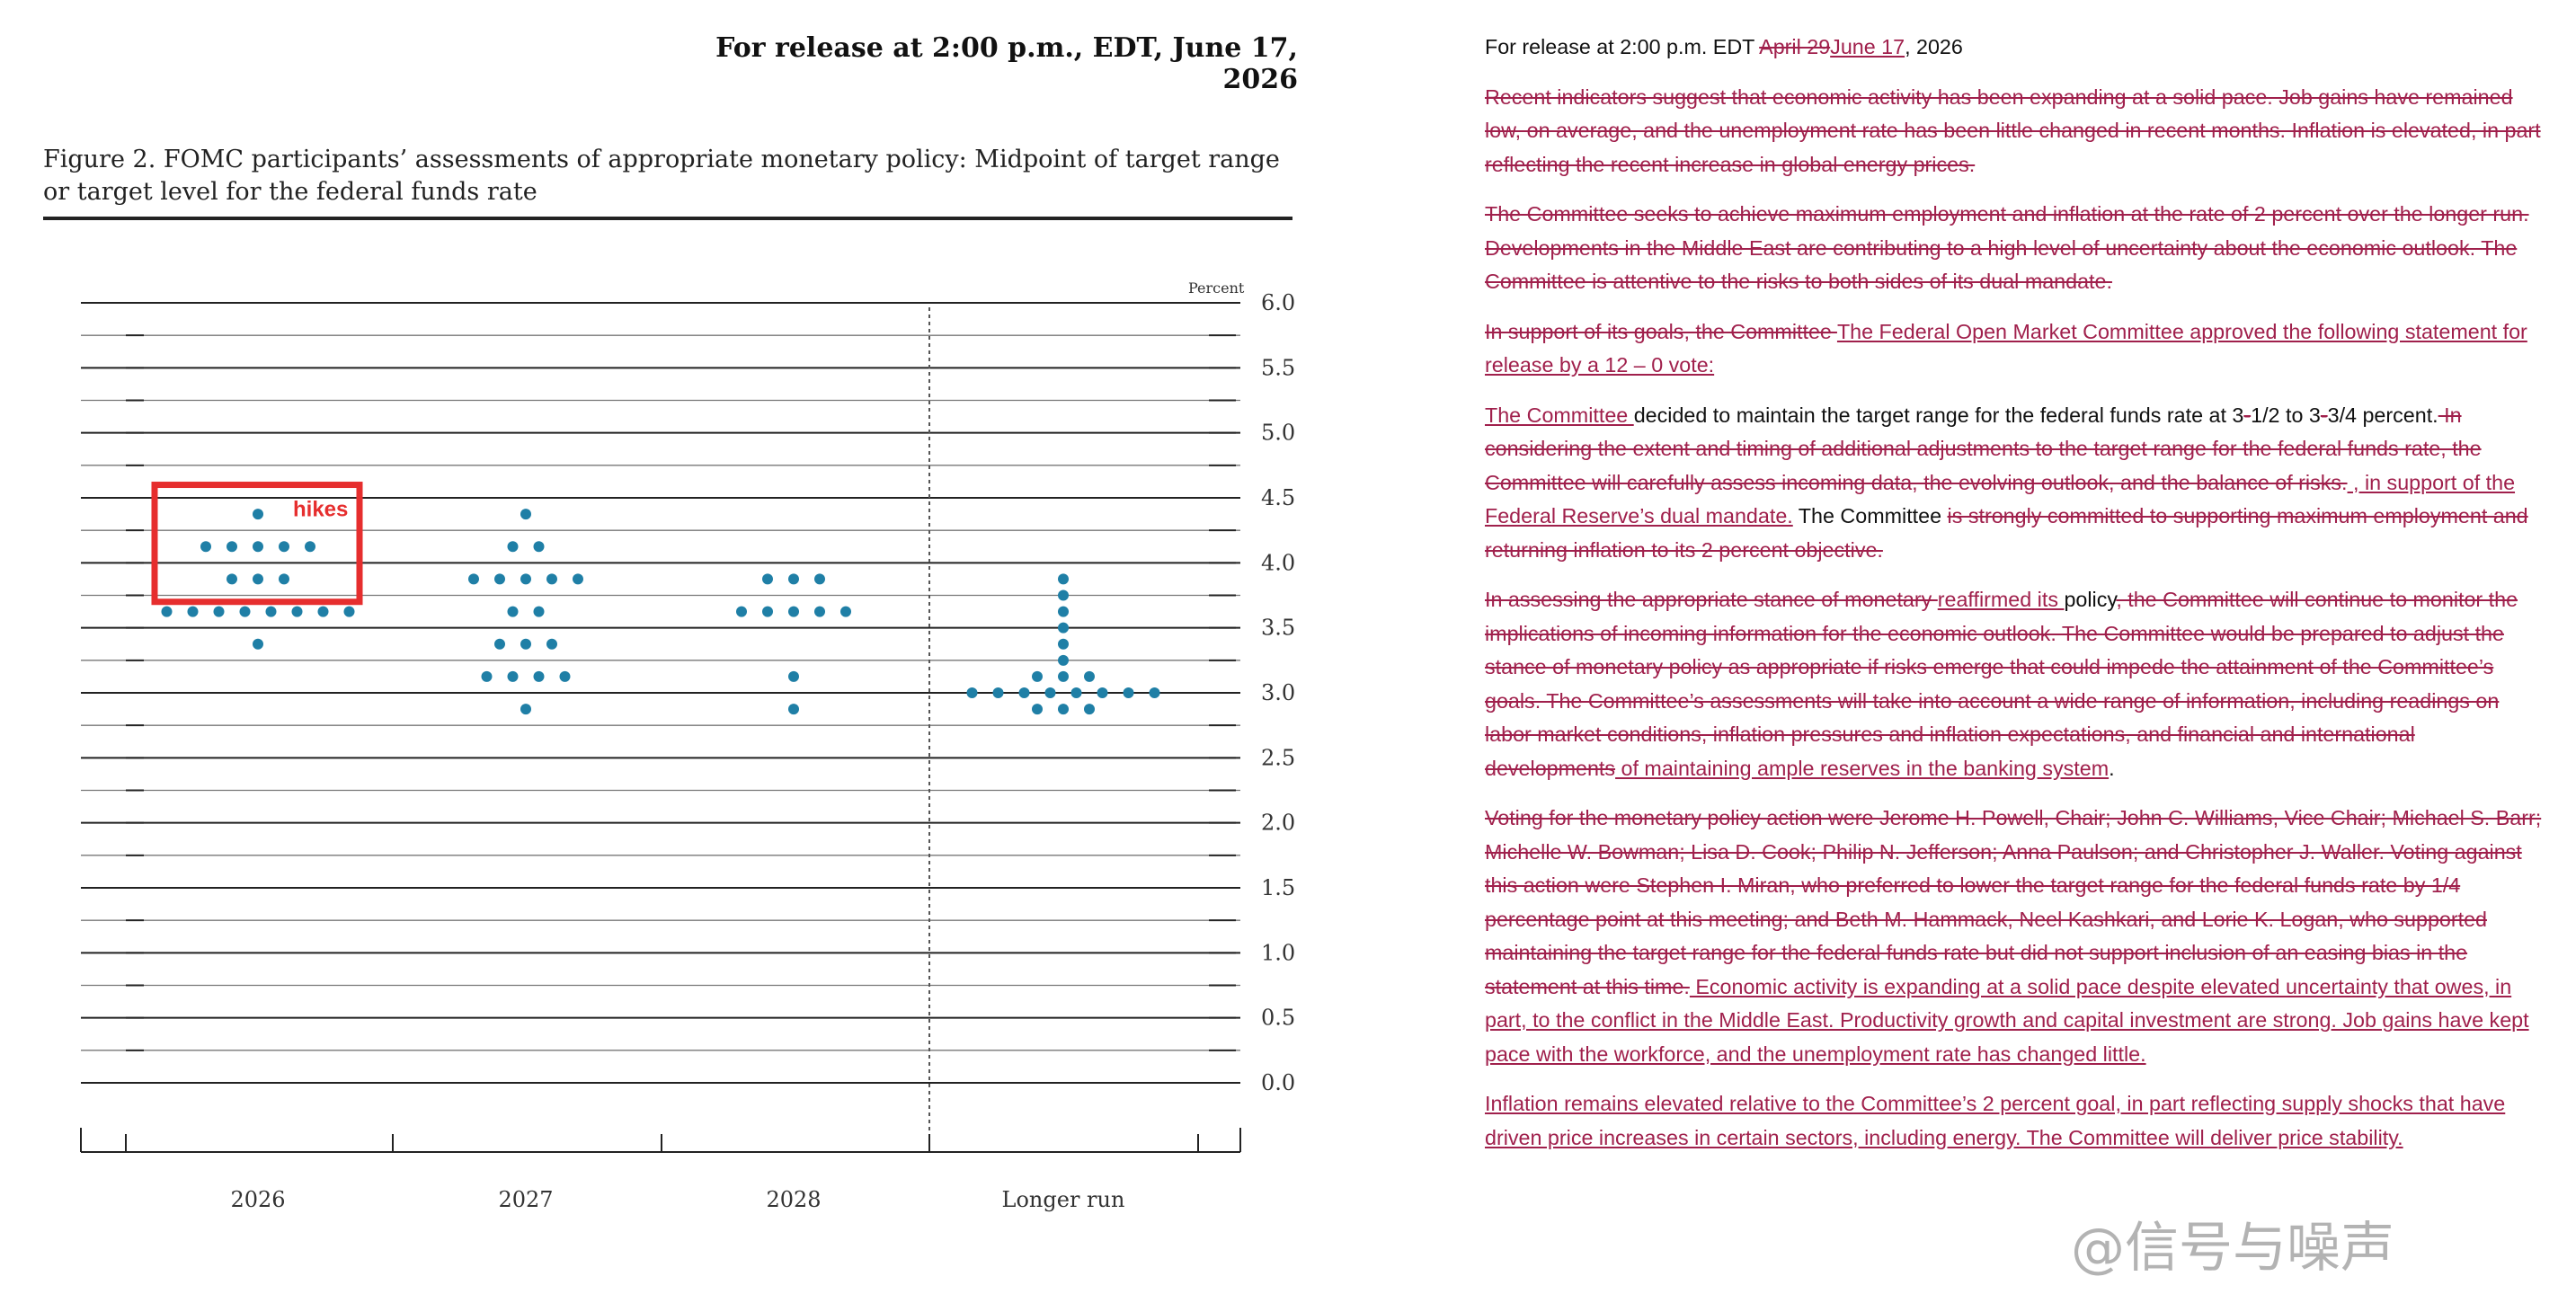 The image size is (2576, 1294). I want to click on inserted-date: June 17, so click(1867, 46).